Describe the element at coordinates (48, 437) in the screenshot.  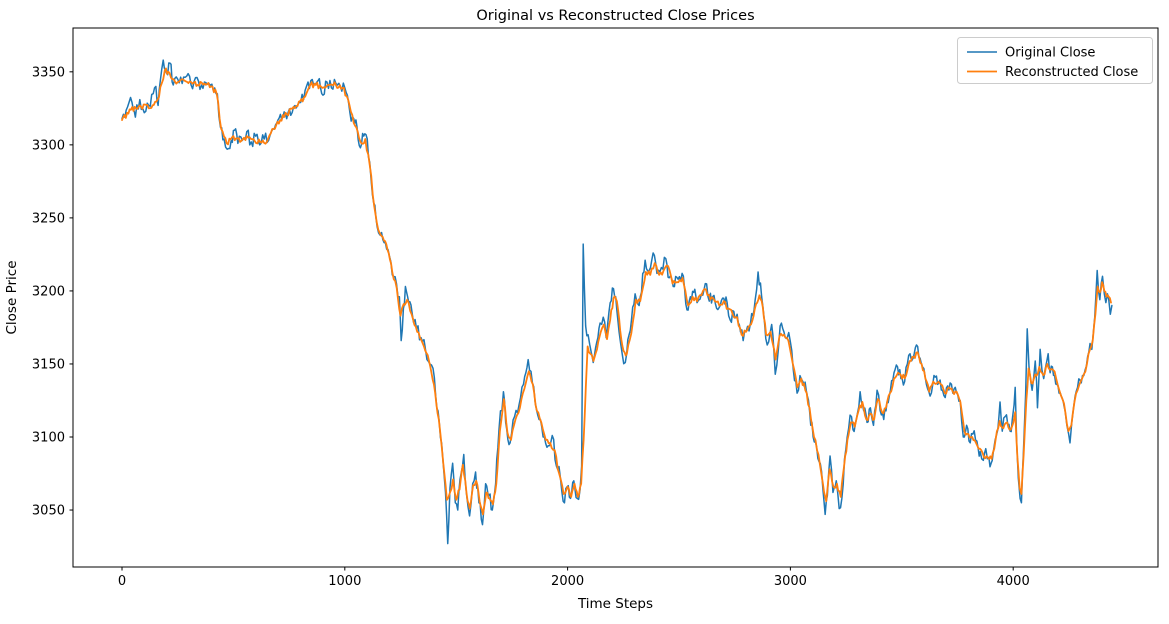
I see `y-tick-label: 3100` at that location.